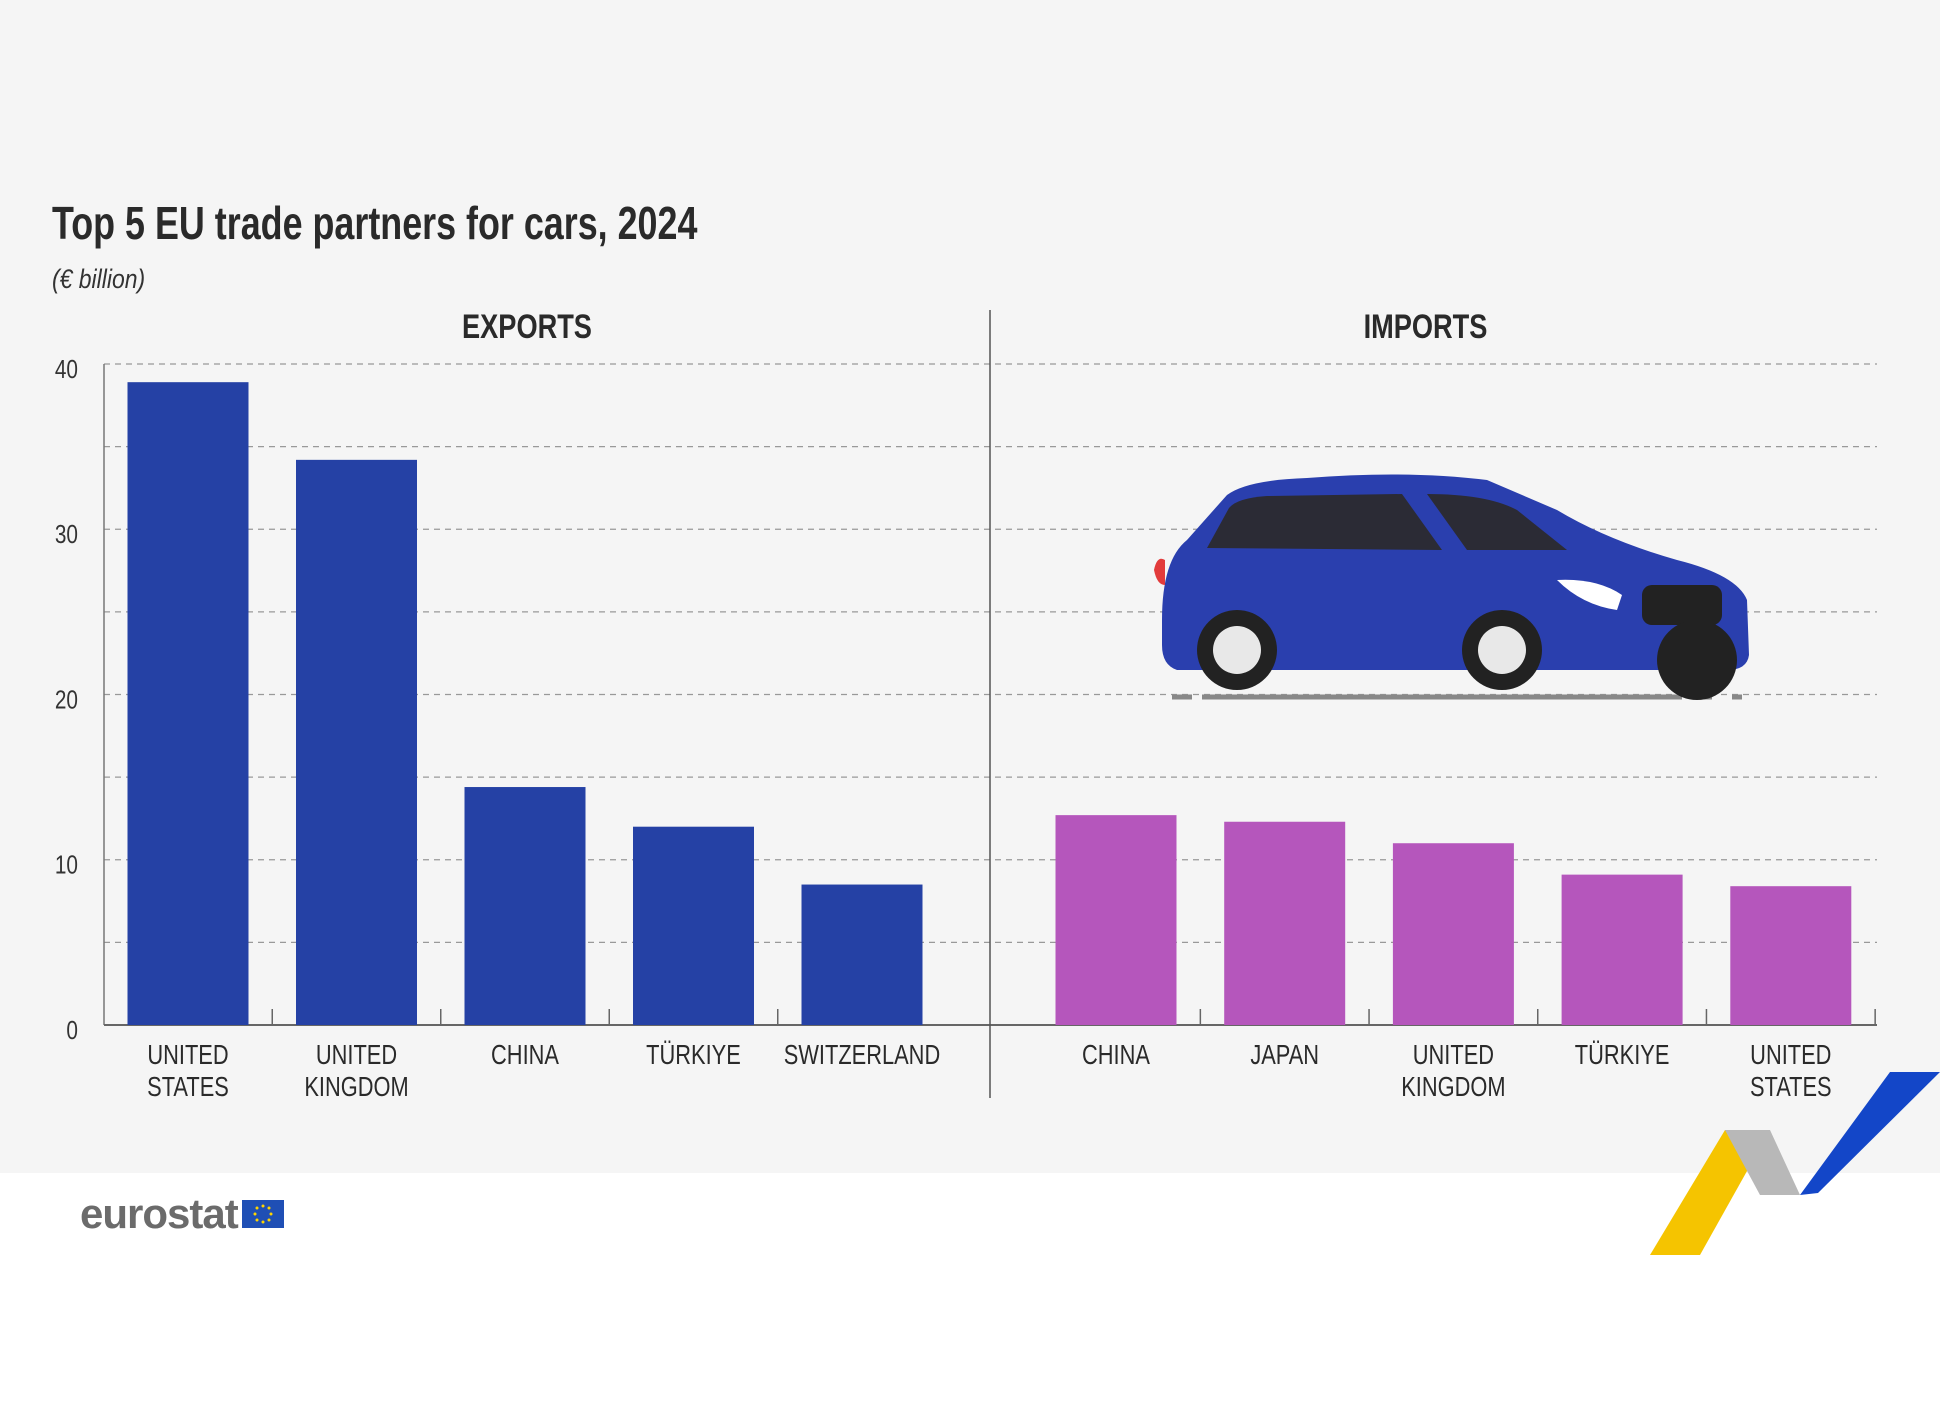 The image size is (1940, 1420). I want to click on y-tick-label: 30, so click(66, 534).